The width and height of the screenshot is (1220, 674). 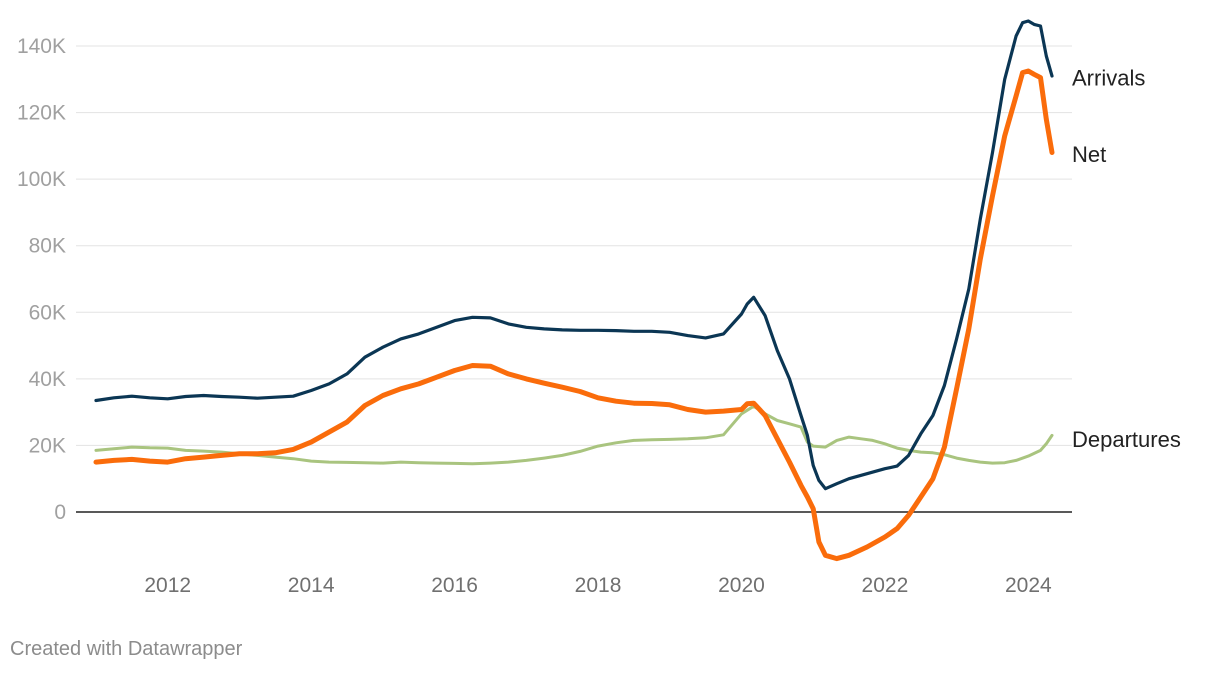 I want to click on y-axis: 0 20K 40K 60K 80K 100K 120K 140K, so click(x=41, y=279).